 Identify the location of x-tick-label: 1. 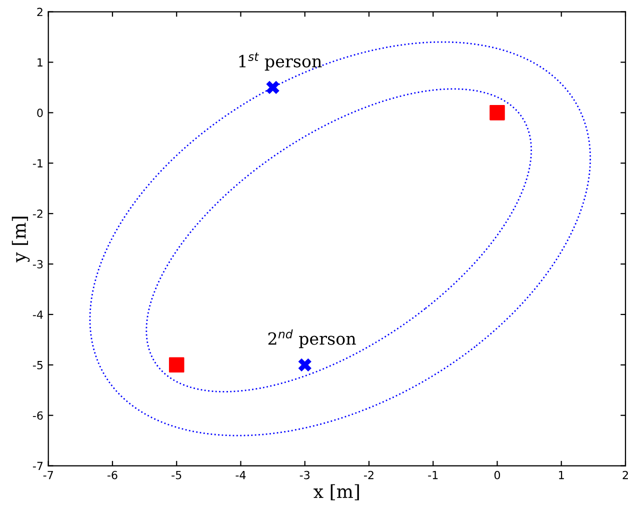
(561, 475).